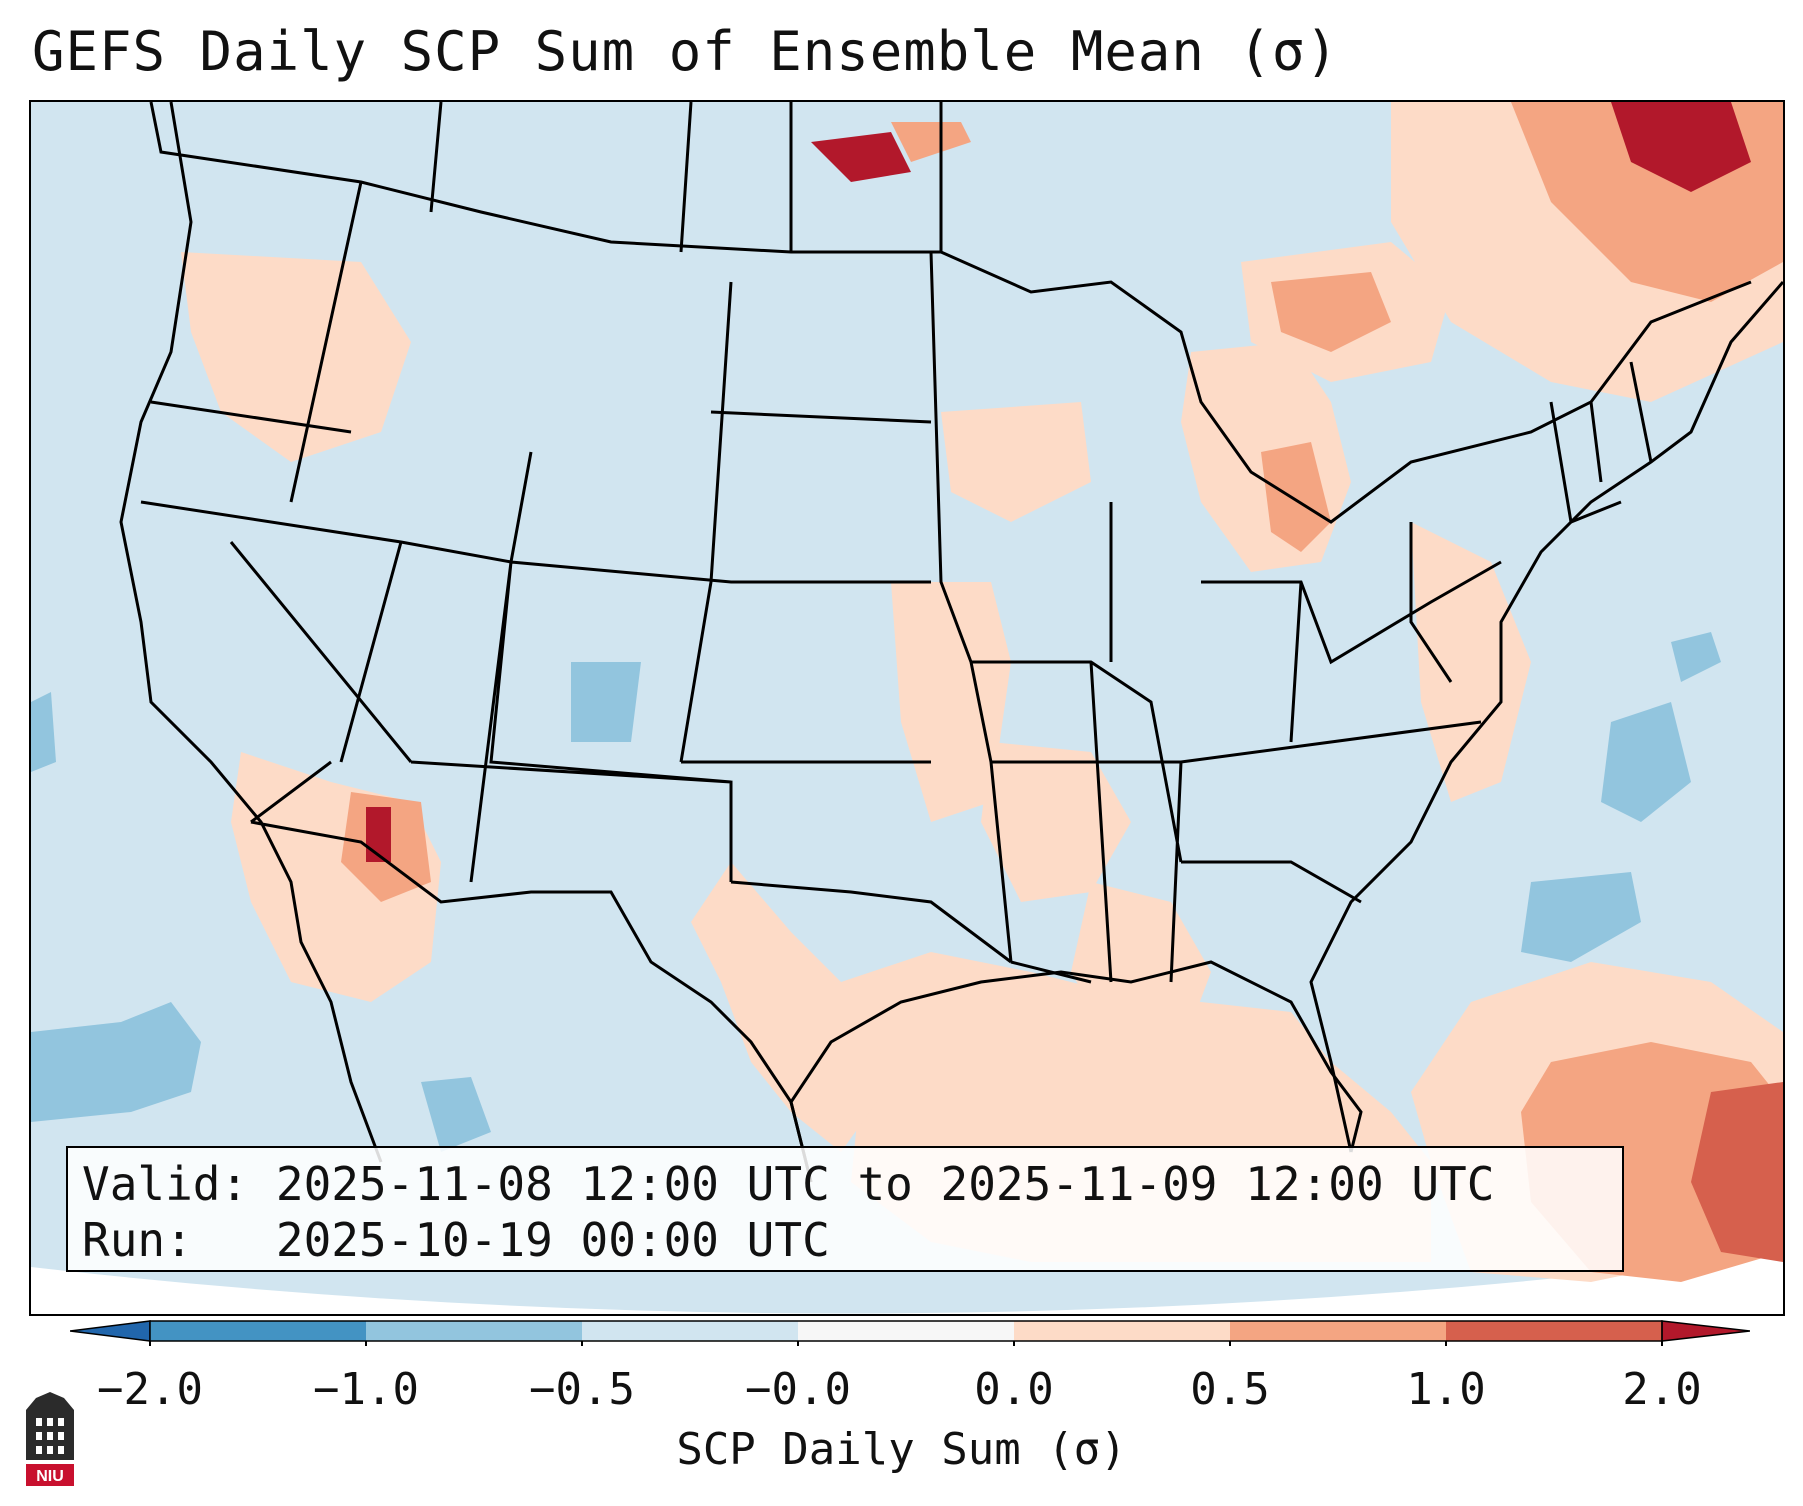 The height and width of the screenshot is (1506, 1803). Describe the element at coordinates (901, 1449) in the screenshot. I see `colorbar-label: SCP Daily Sum (σ)` at that location.